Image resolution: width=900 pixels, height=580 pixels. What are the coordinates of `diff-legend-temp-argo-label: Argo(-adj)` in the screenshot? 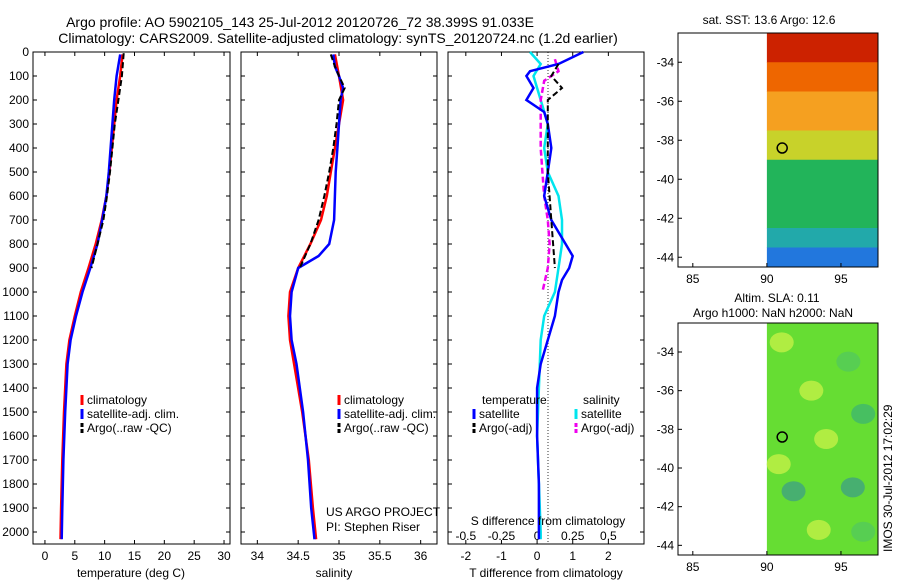 It's located at (505, 428).